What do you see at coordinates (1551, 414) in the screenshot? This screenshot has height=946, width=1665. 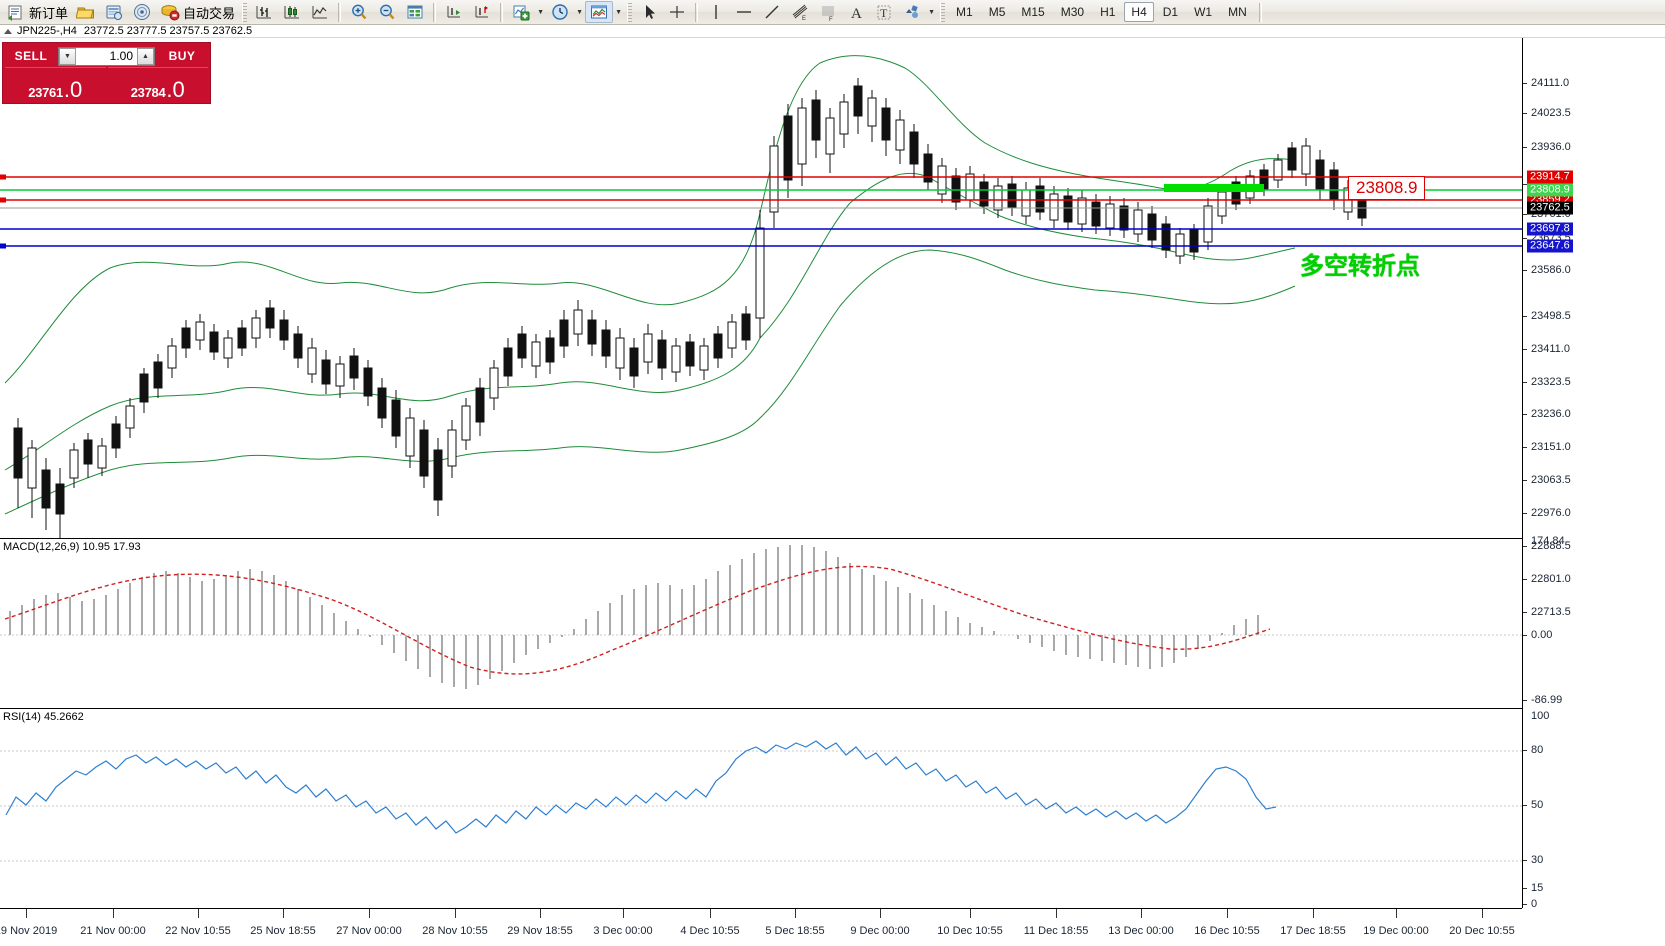 I see `axis-tick-label: 23236.0` at bounding box center [1551, 414].